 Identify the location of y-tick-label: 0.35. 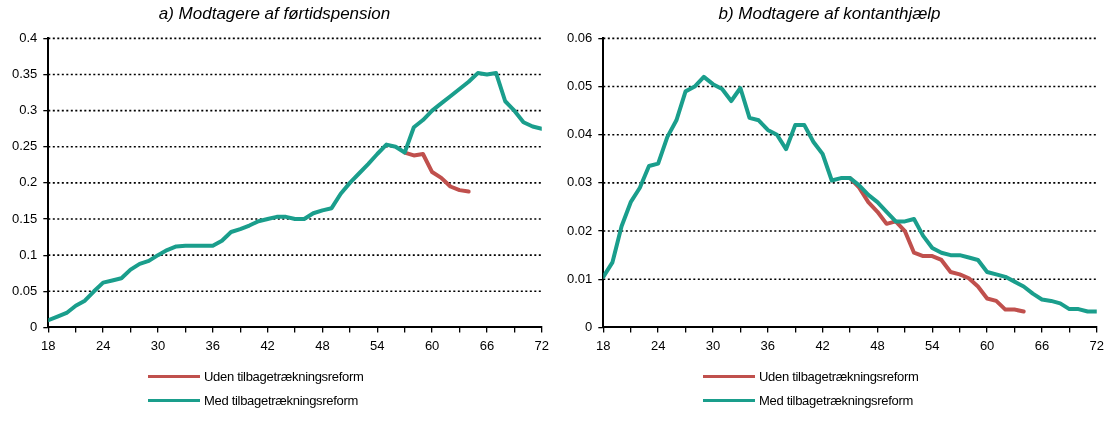
(24, 74).